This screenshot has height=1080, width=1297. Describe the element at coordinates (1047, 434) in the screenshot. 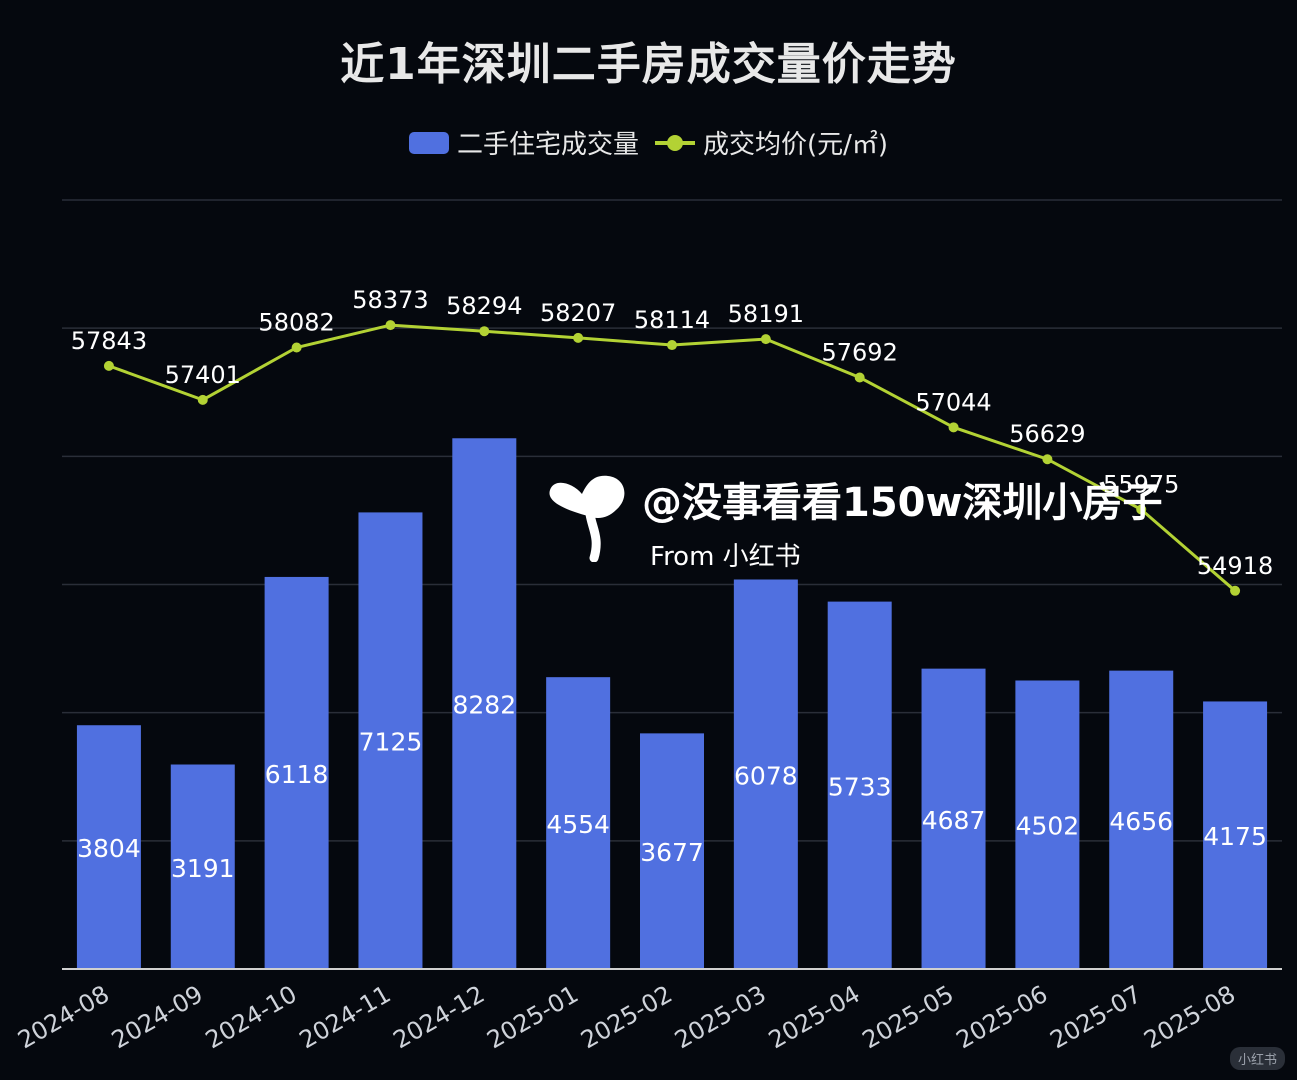

I see `price-point-label: 56629` at that location.